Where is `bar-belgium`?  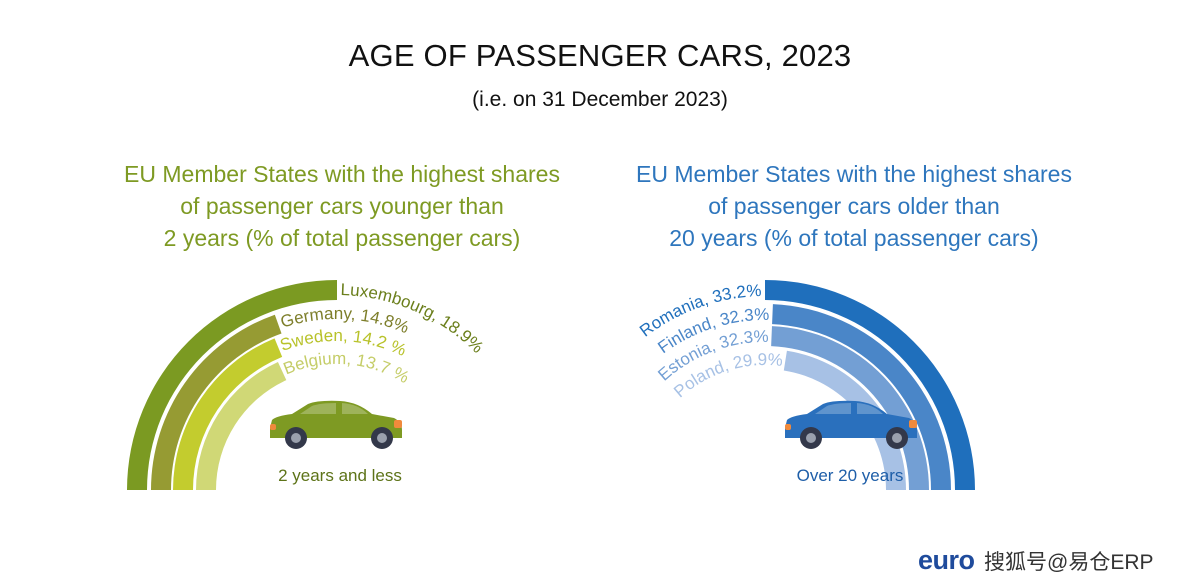 bar-belgium is located at coordinates (241, 425).